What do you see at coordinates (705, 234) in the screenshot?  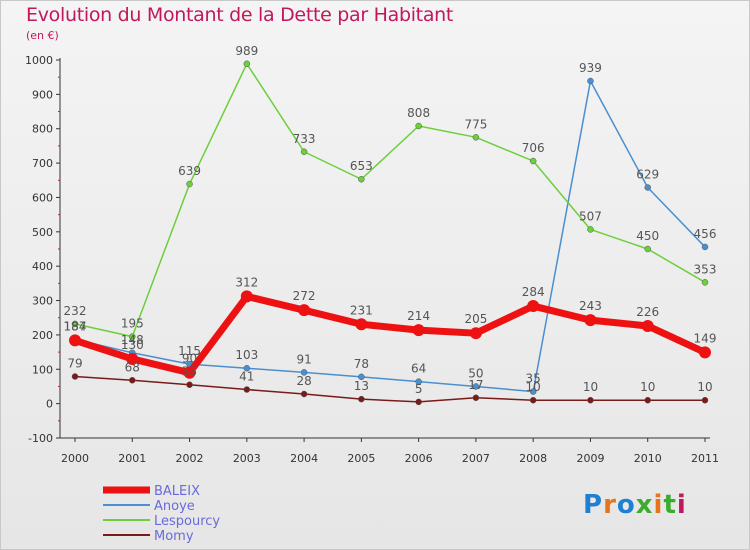 I see `data-label-anoye: 456` at bounding box center [705, 234].